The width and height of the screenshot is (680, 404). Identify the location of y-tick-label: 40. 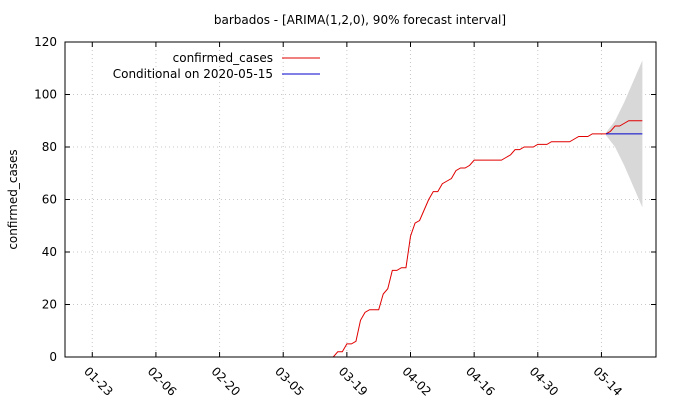
(49, 252).